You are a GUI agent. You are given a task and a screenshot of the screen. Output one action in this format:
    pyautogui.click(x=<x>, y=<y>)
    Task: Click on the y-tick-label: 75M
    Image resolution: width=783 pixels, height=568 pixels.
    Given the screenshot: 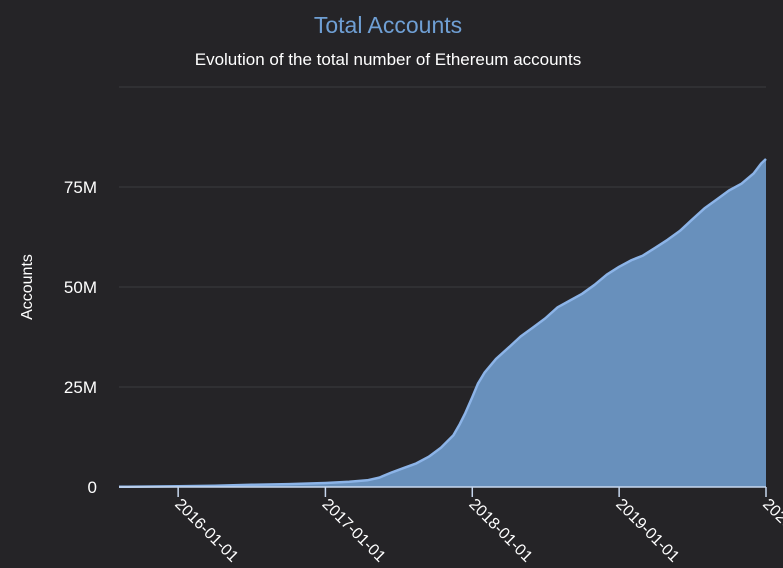 What is the action you would take?
    pyautogui.click(x=80, y=187)
    